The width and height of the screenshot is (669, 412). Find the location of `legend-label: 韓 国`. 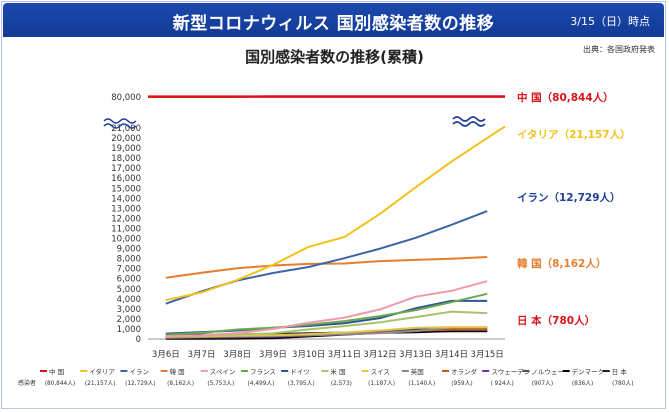

legend-label: 韓 国 is located at coordinates (177, 371).